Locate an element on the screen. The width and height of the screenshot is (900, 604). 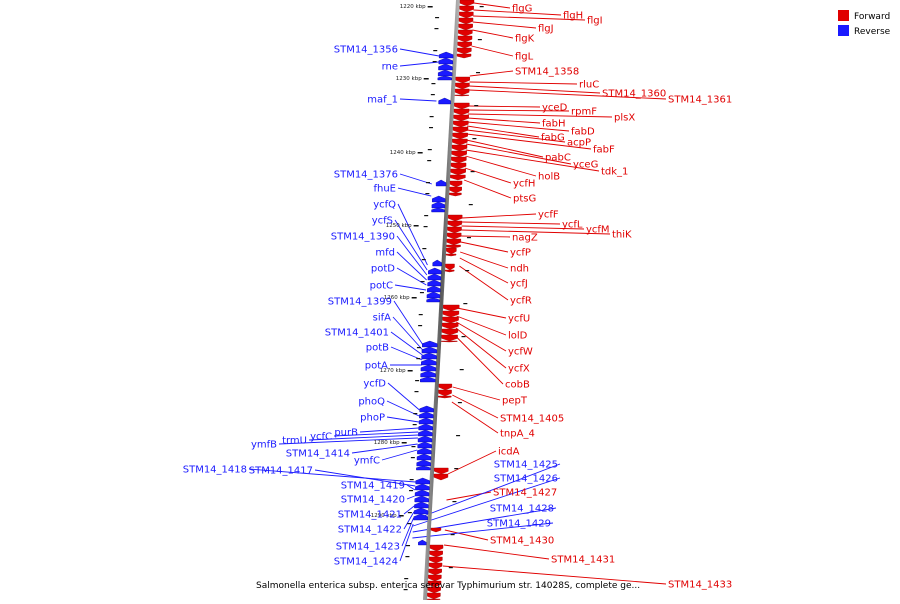
gene-label-fwd-fabf: fabF is located at coordinates (604, 150).